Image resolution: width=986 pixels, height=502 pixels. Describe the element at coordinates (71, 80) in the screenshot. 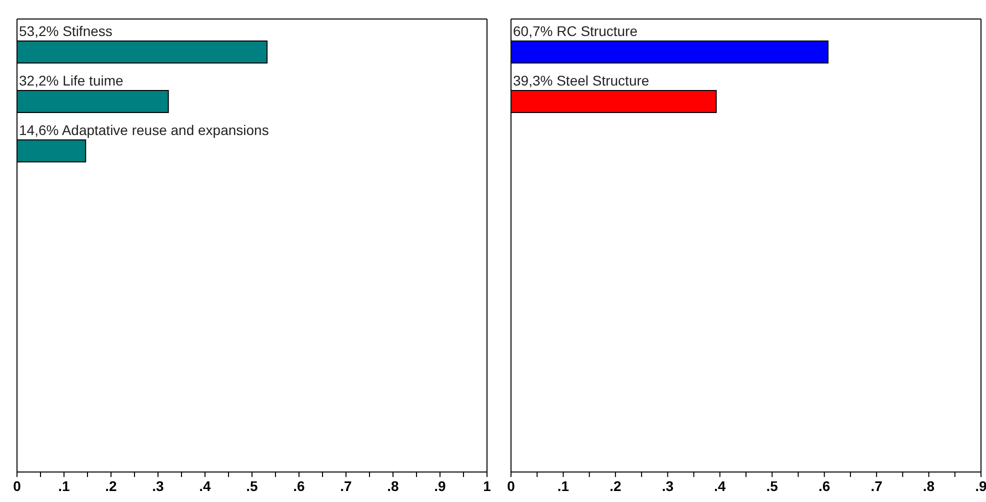

I see `text: 32,2% Life tuime` at that location.